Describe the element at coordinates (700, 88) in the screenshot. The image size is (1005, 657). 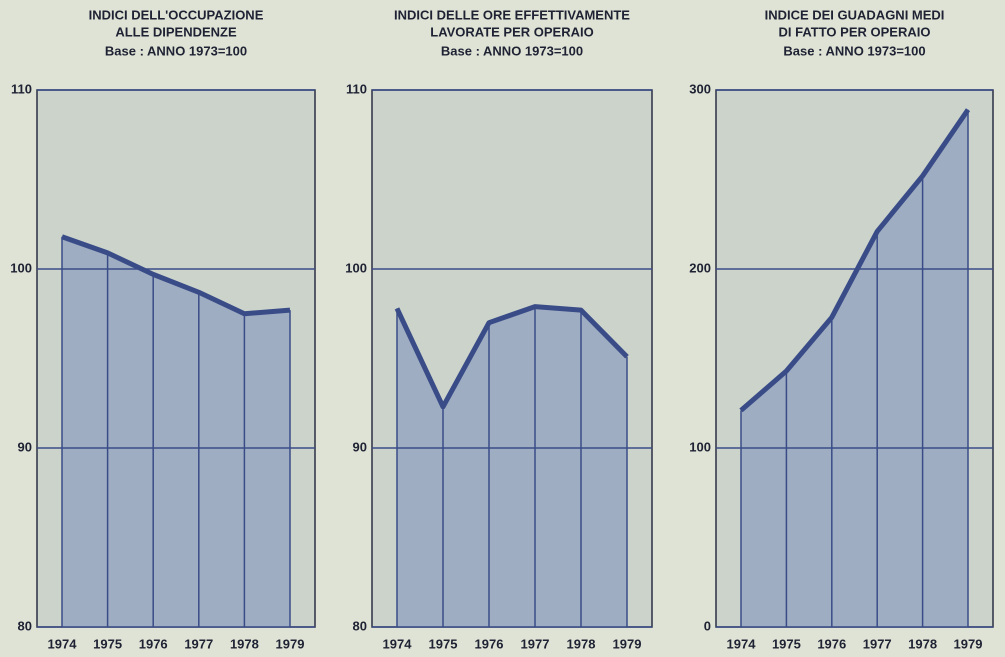
I see `y-tick-label: 300` at that location.